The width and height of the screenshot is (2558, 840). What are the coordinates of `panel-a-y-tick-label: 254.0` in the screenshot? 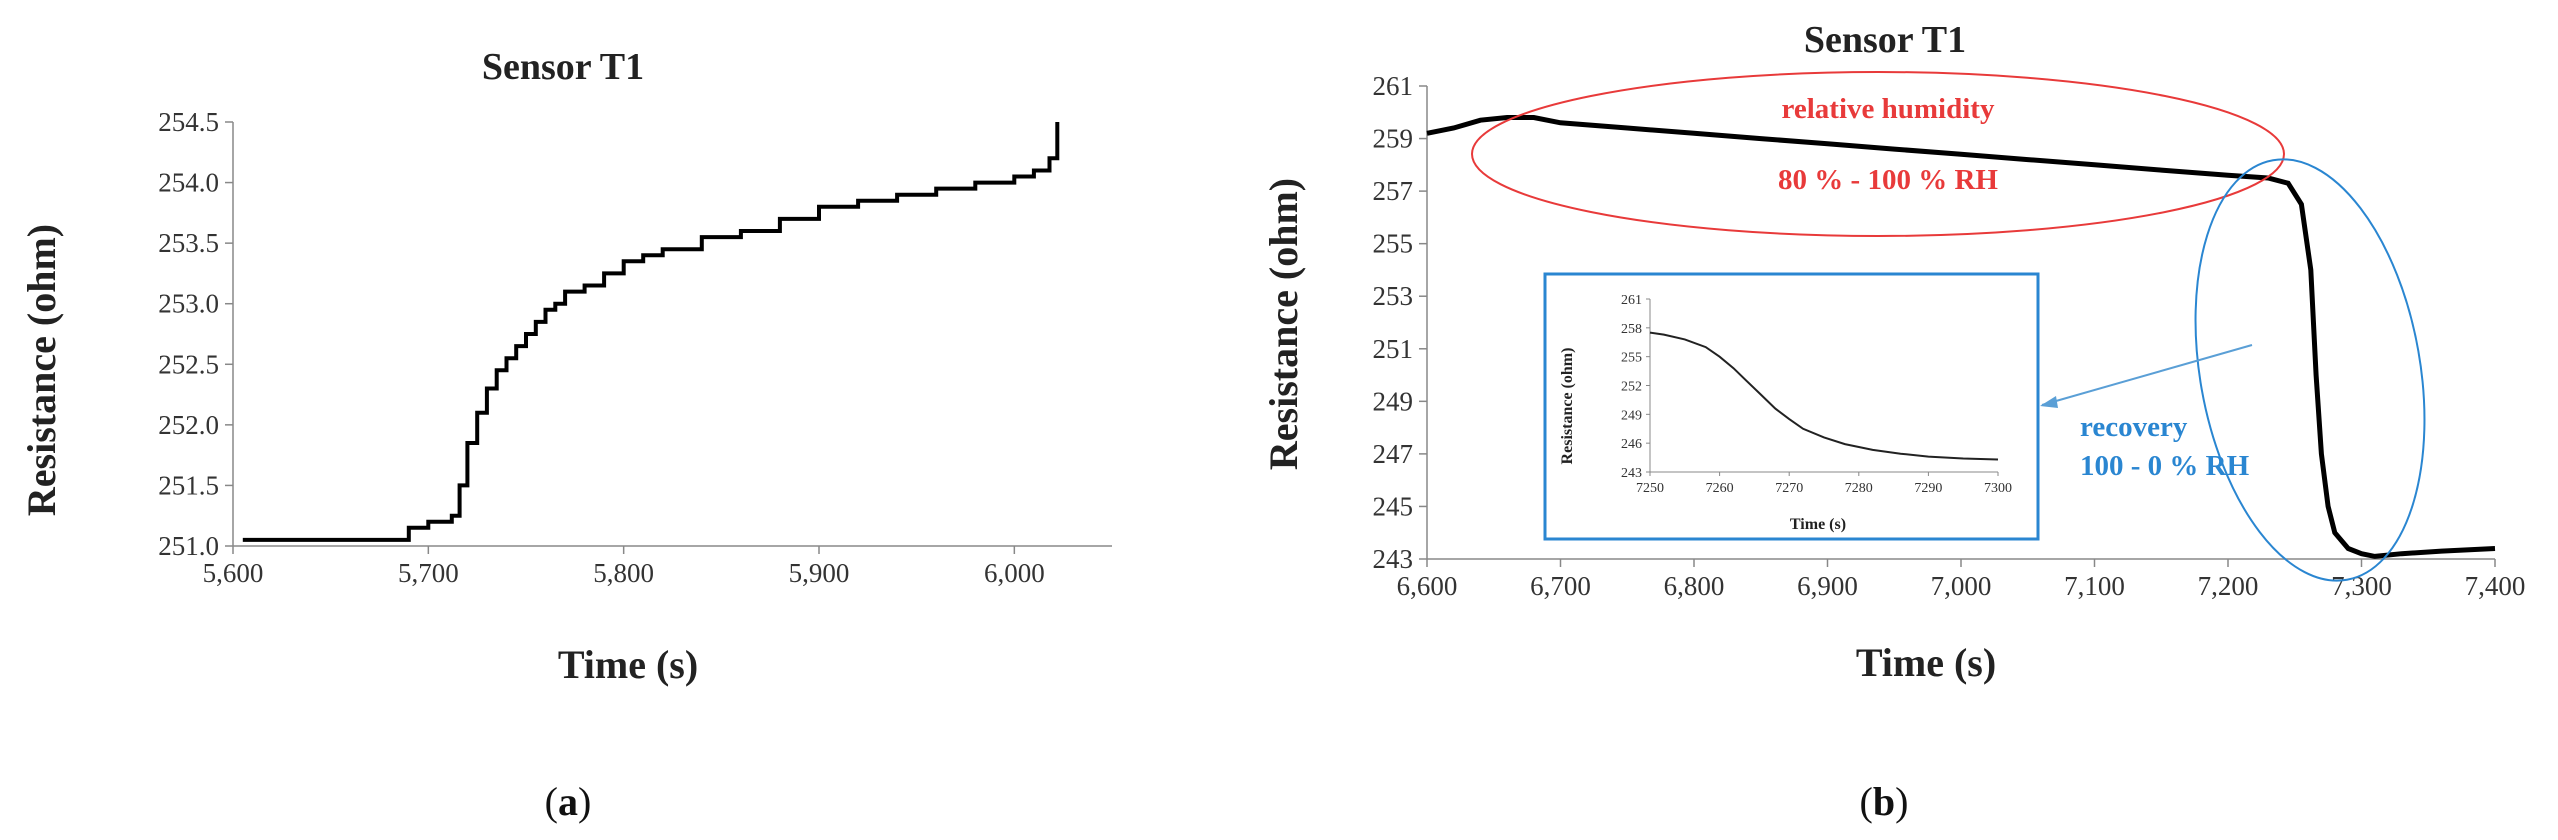 It's located at (188, 183).